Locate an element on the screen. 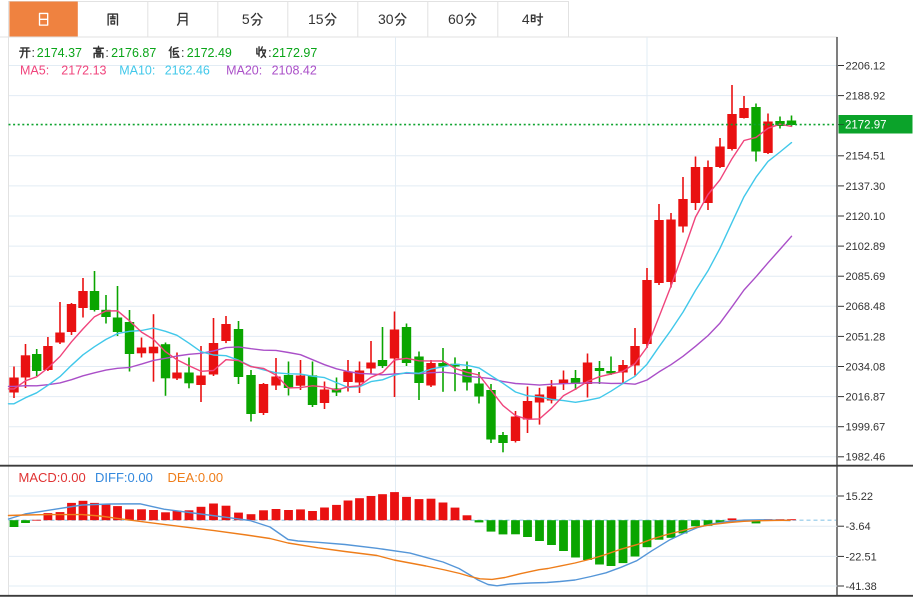 This screenshot has height=600, width=913. svg-text: -22.51 is located at coordinates (861, 557).